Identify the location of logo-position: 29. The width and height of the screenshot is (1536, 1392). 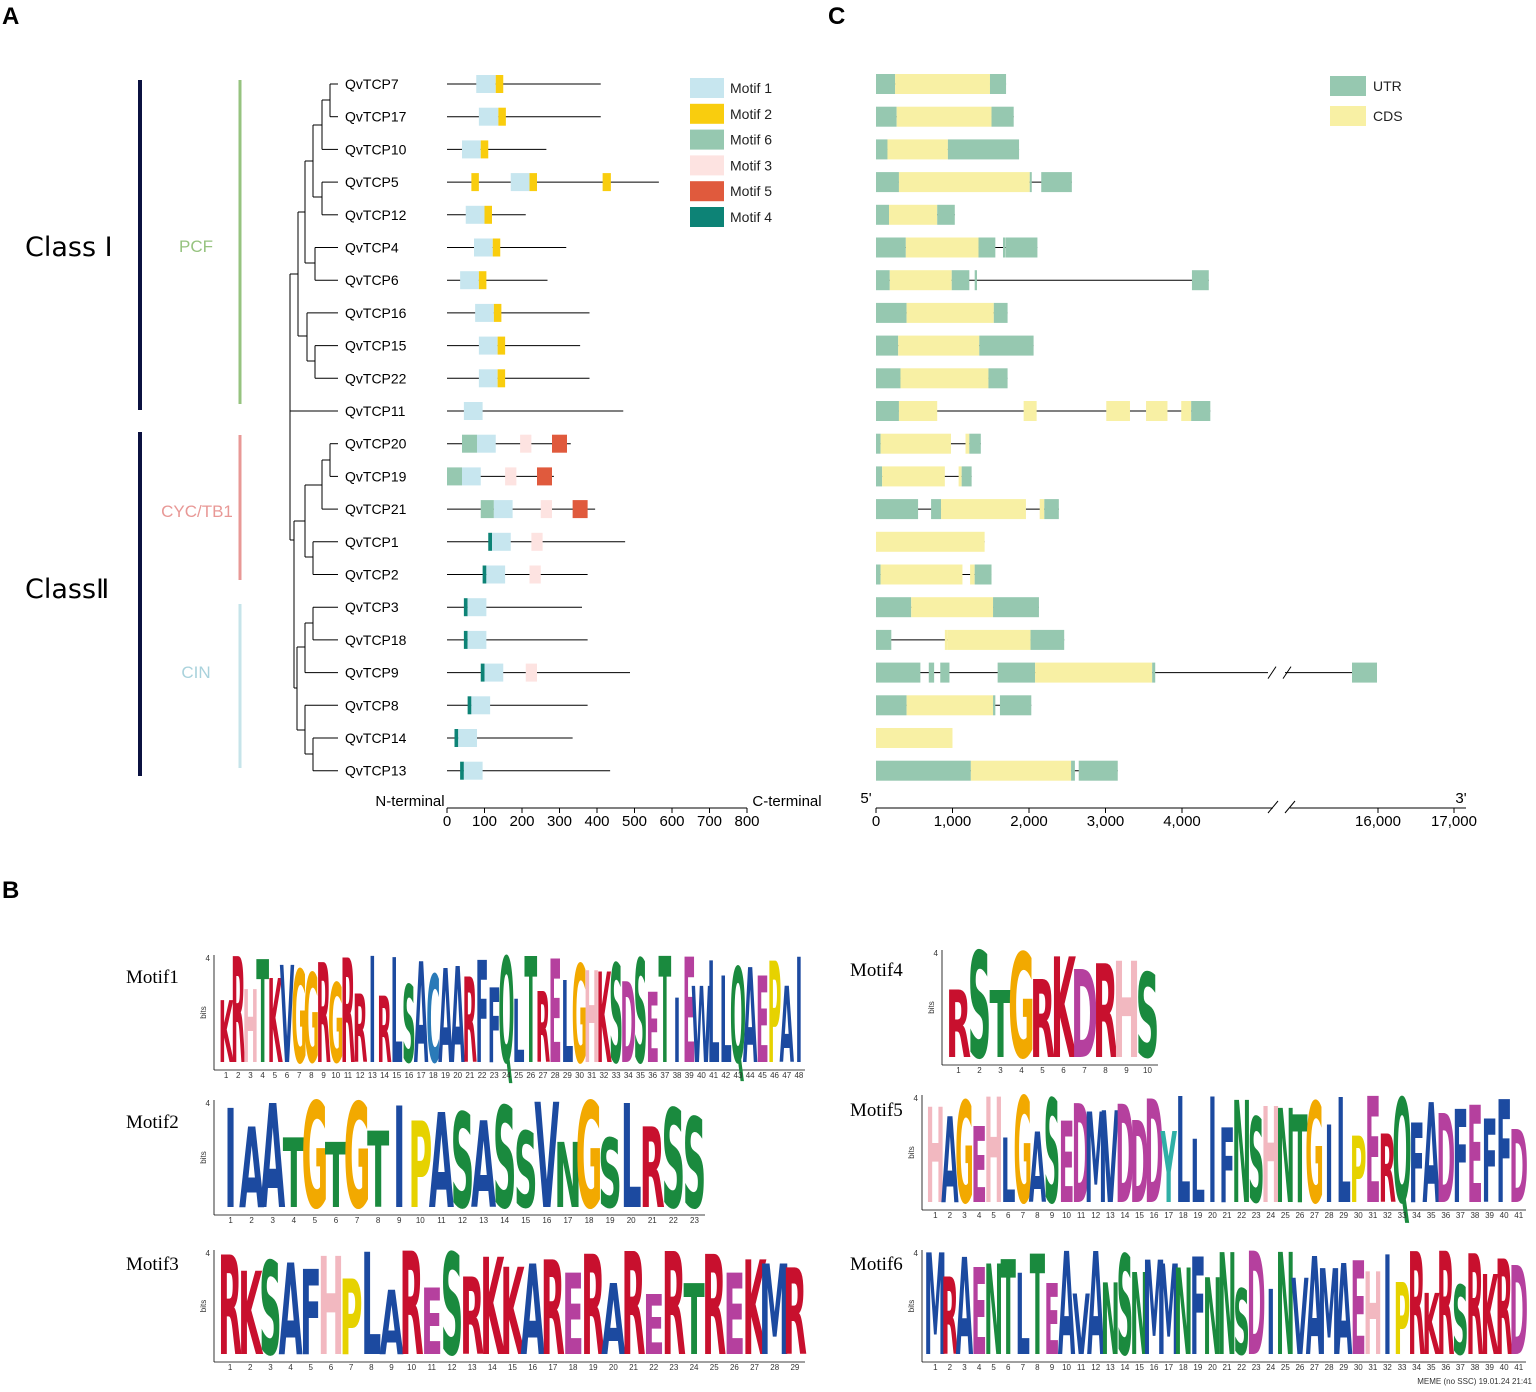
(794, 1367).